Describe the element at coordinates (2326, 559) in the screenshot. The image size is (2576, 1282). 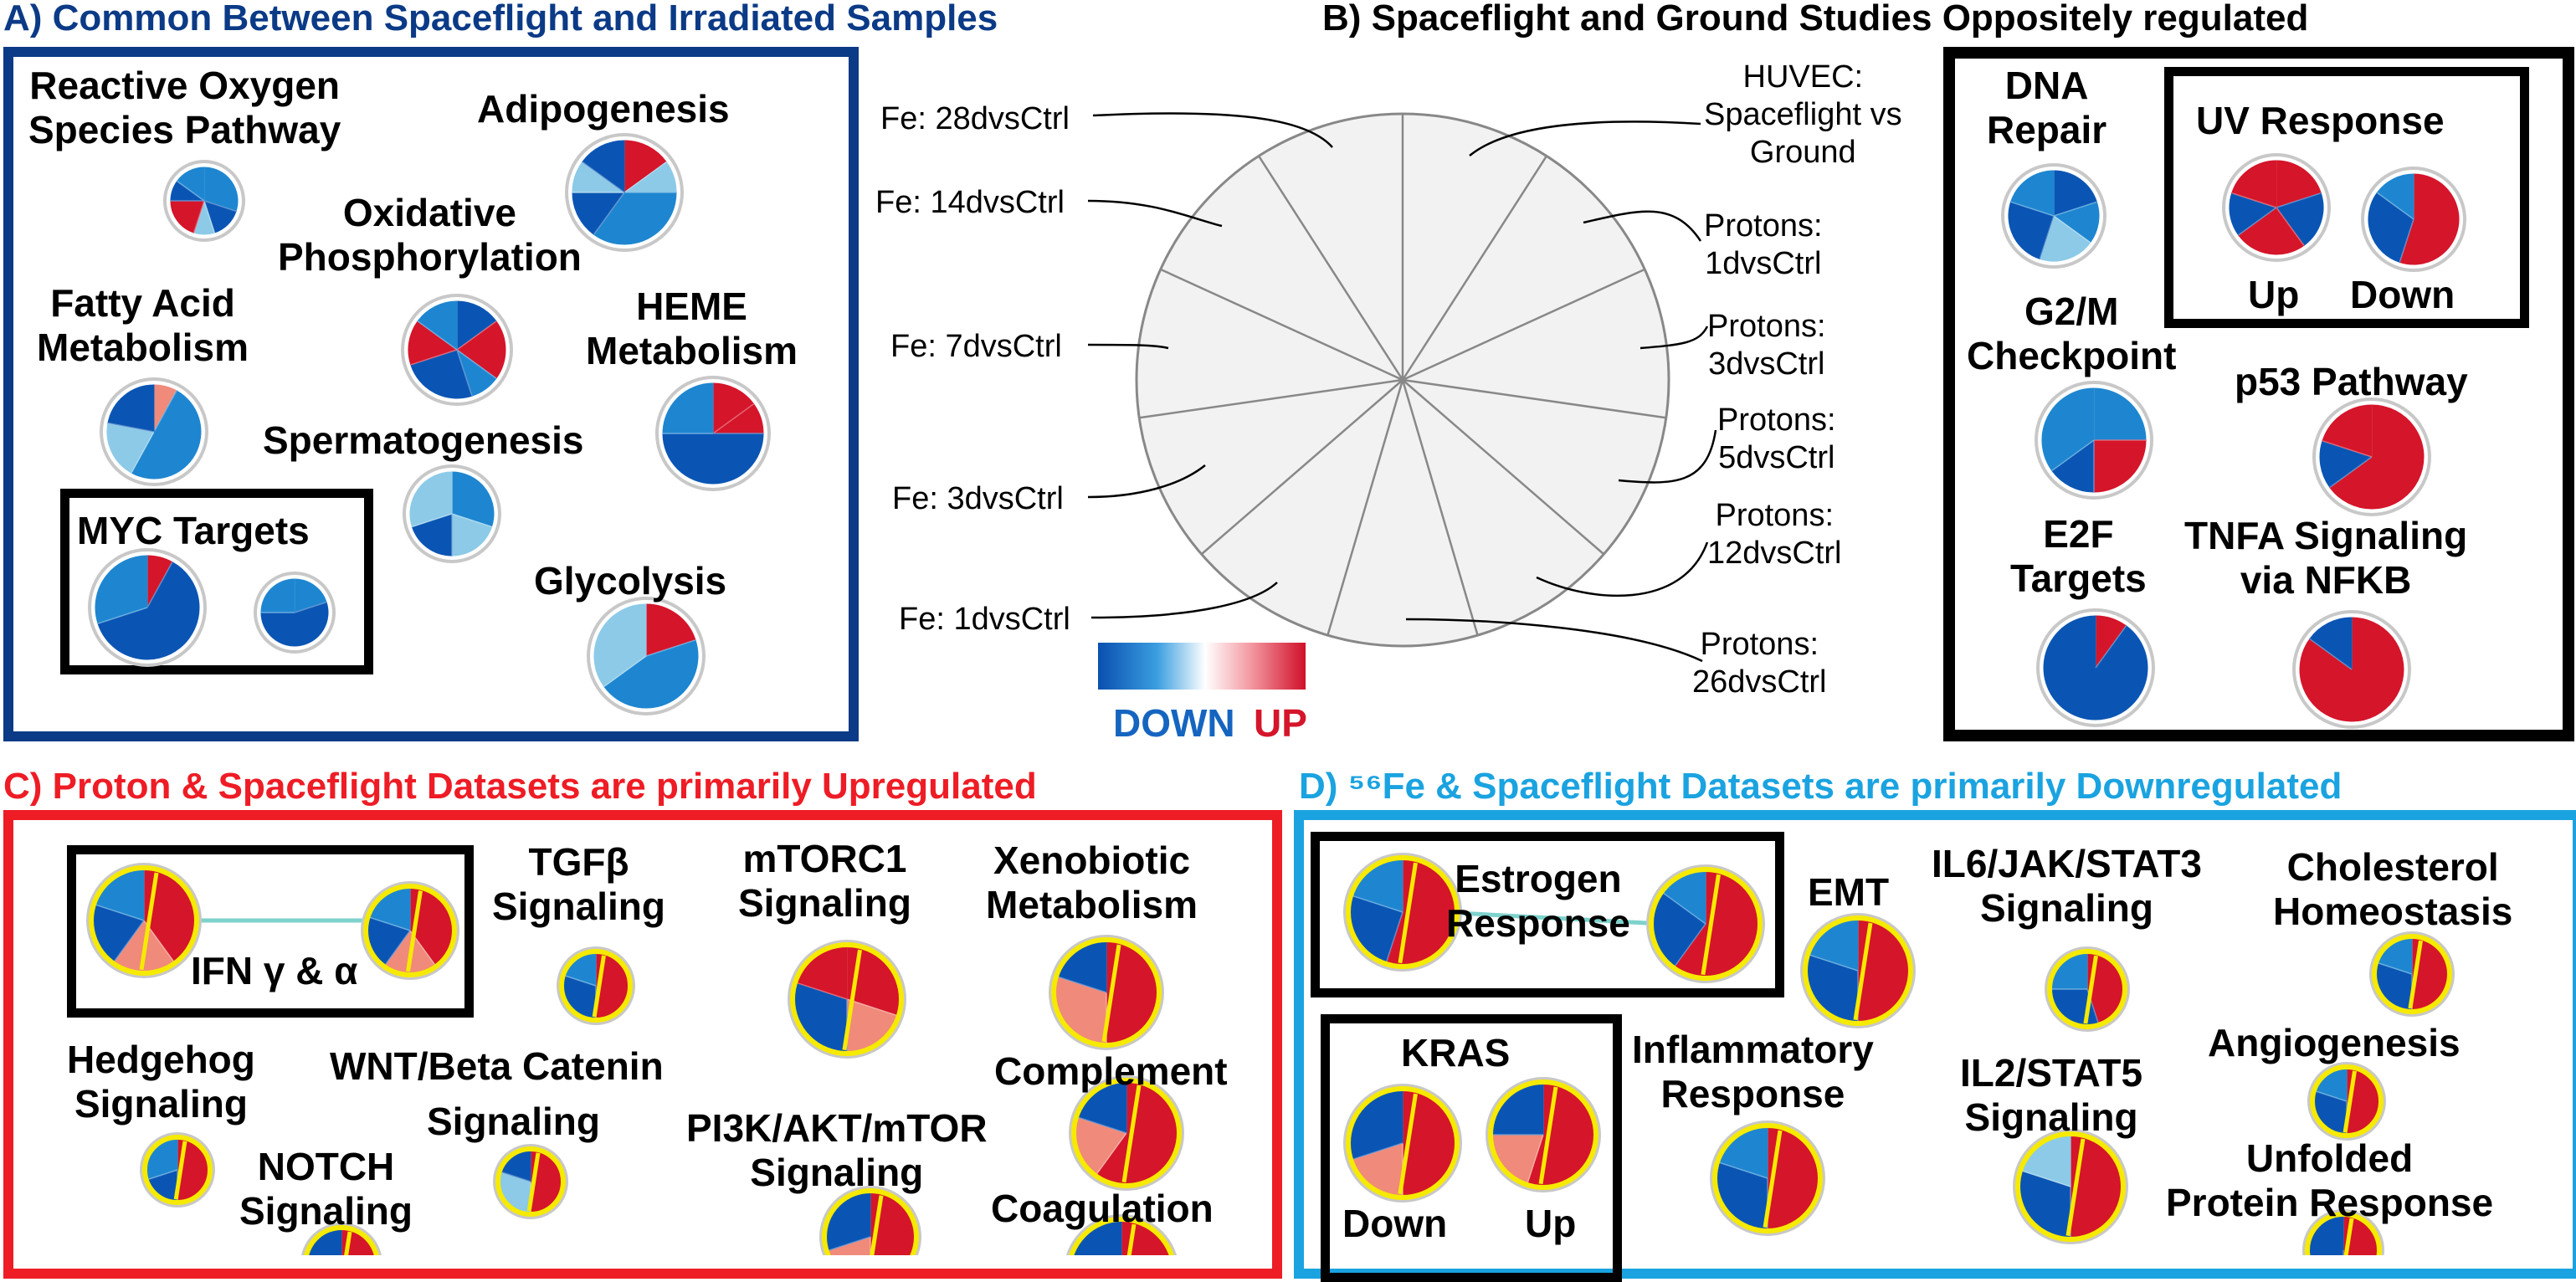
I see `label-tnfa: TNFA Signaling via NFKB` at that location.